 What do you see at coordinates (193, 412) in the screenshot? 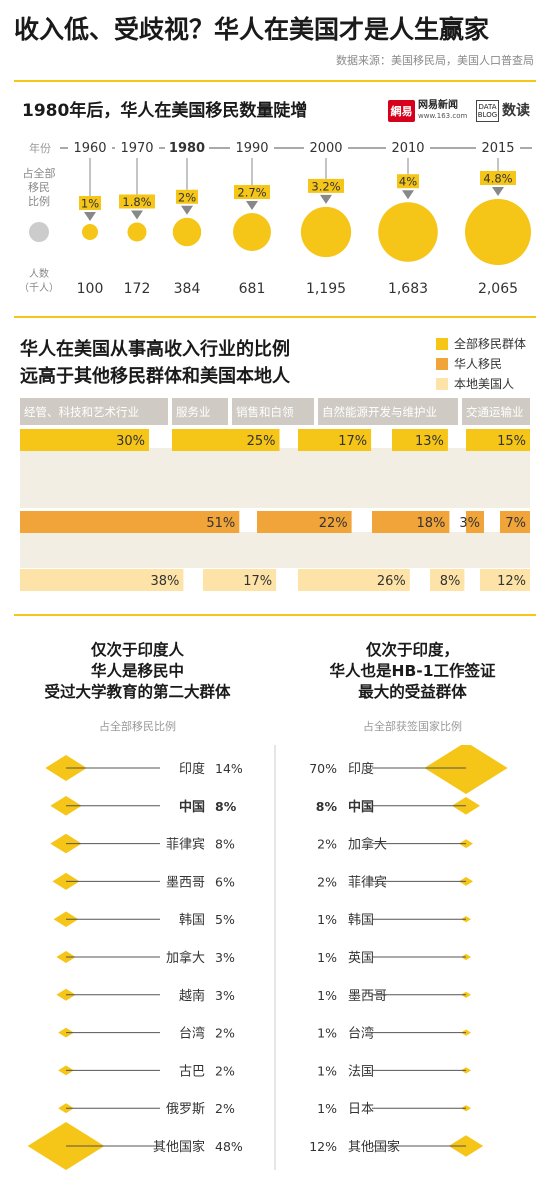
I see `category-label: 服务业` at bounding box center [193, 412].